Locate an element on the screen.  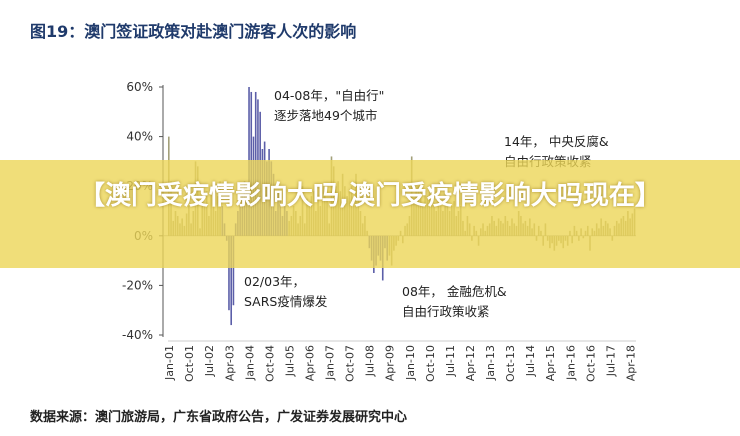
annotation-line: 04-08年，"自由行" is located at coordinates (329, 95).